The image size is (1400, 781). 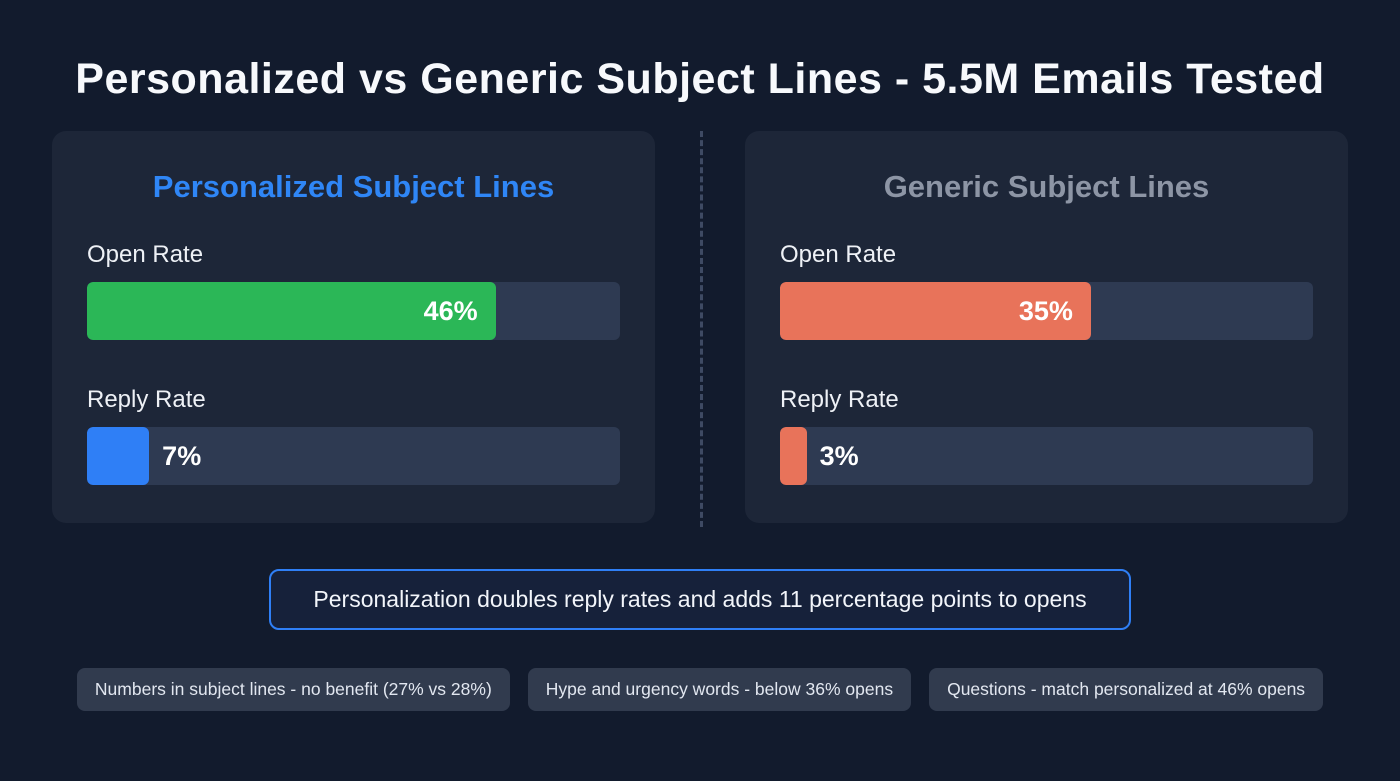 I want to click on dashed-divider, so click(x=700, y=329).